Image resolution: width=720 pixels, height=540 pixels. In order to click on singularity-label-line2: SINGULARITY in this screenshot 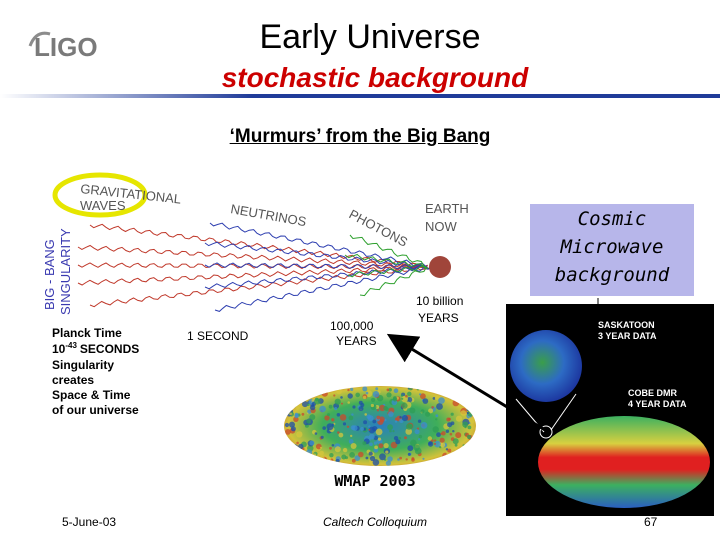, I will do `click(65, 271)`.